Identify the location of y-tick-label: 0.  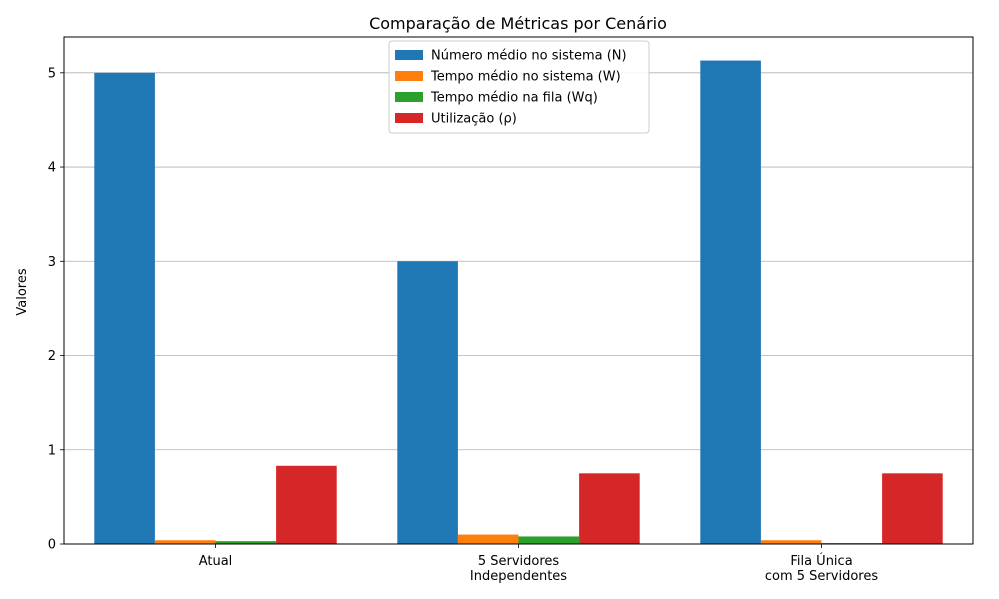
(52, 545).